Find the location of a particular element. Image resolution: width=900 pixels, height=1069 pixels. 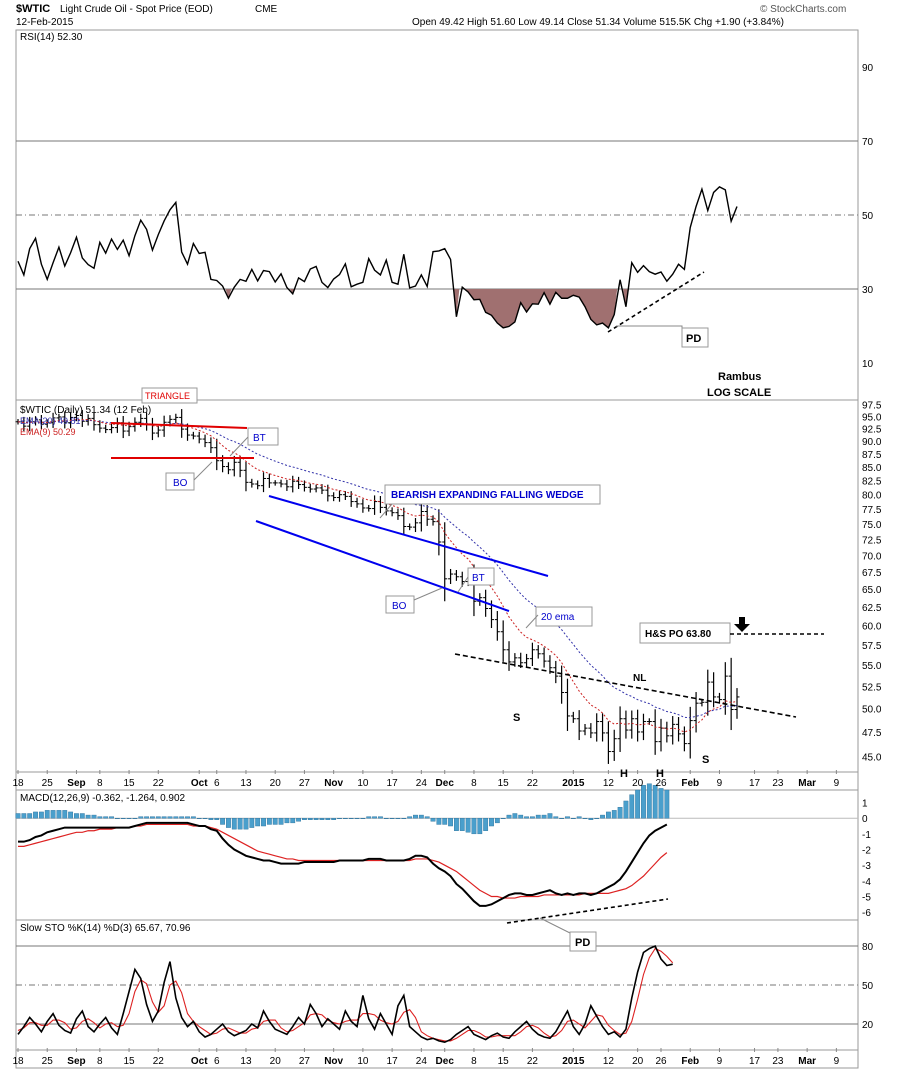

price-tick-label: 67.5 is located at coordinates (872, 573).